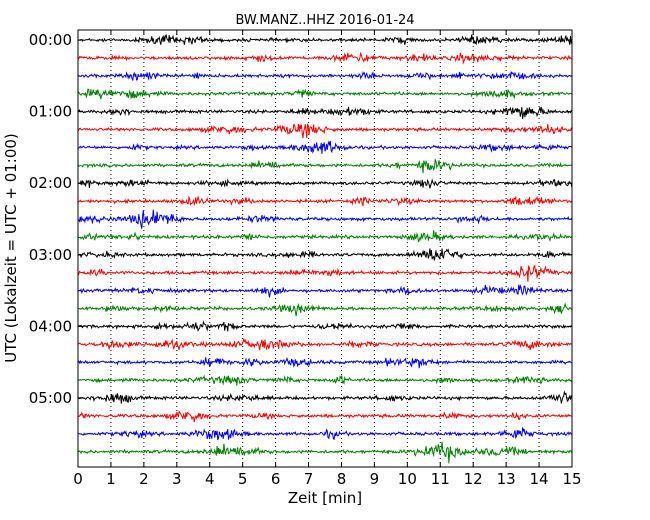 The image size is (650, 520). I want to click on x-tick-label: 13, so click(506, 479).